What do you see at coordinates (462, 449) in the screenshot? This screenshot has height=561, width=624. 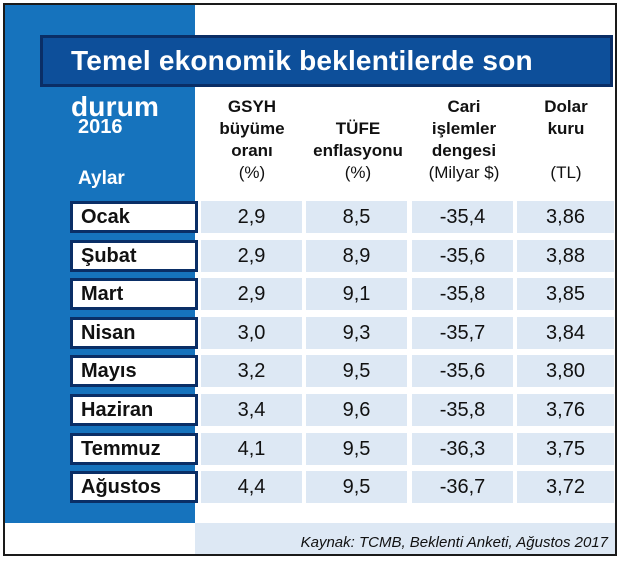 I see `table-cell: -36,3` at bounding box center [462, 449].